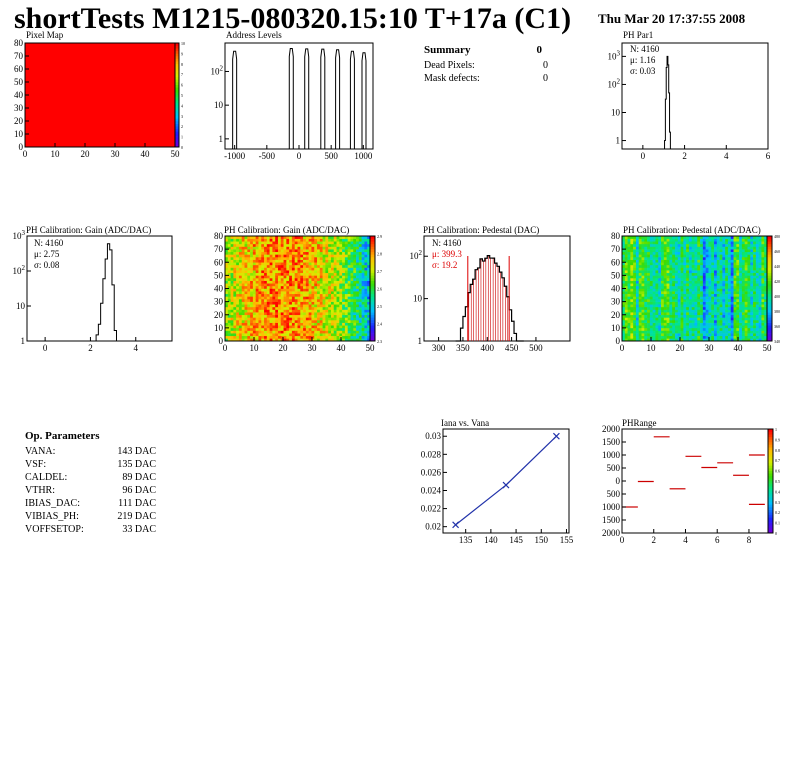  What do you see at coordinates (177, 83) in the screenshot?
I see `pixel-map-palette-segment` at bounding box center [177, 83].